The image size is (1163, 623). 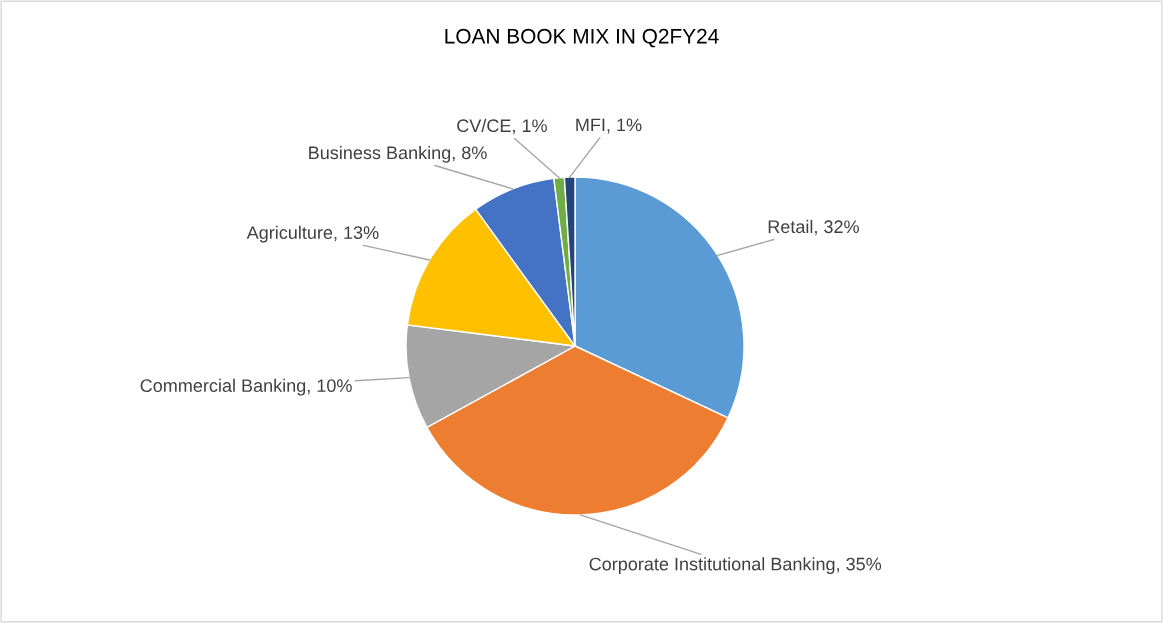 What do you see at coordinates (609, 126) in the screenshot?
I see `slice-label: MFI, 1%` at bounding box center [609, 126].